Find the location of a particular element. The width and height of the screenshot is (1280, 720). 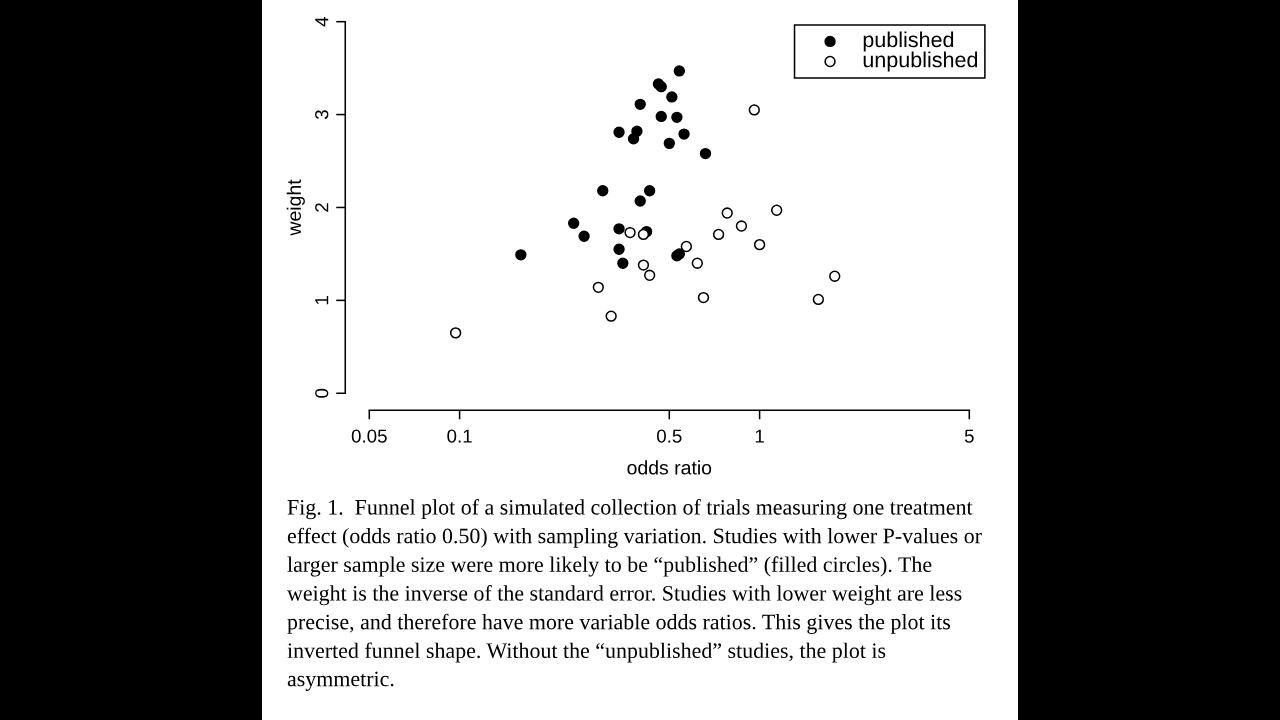

y-tick-label: 4 is located at coordinates (322, 22).